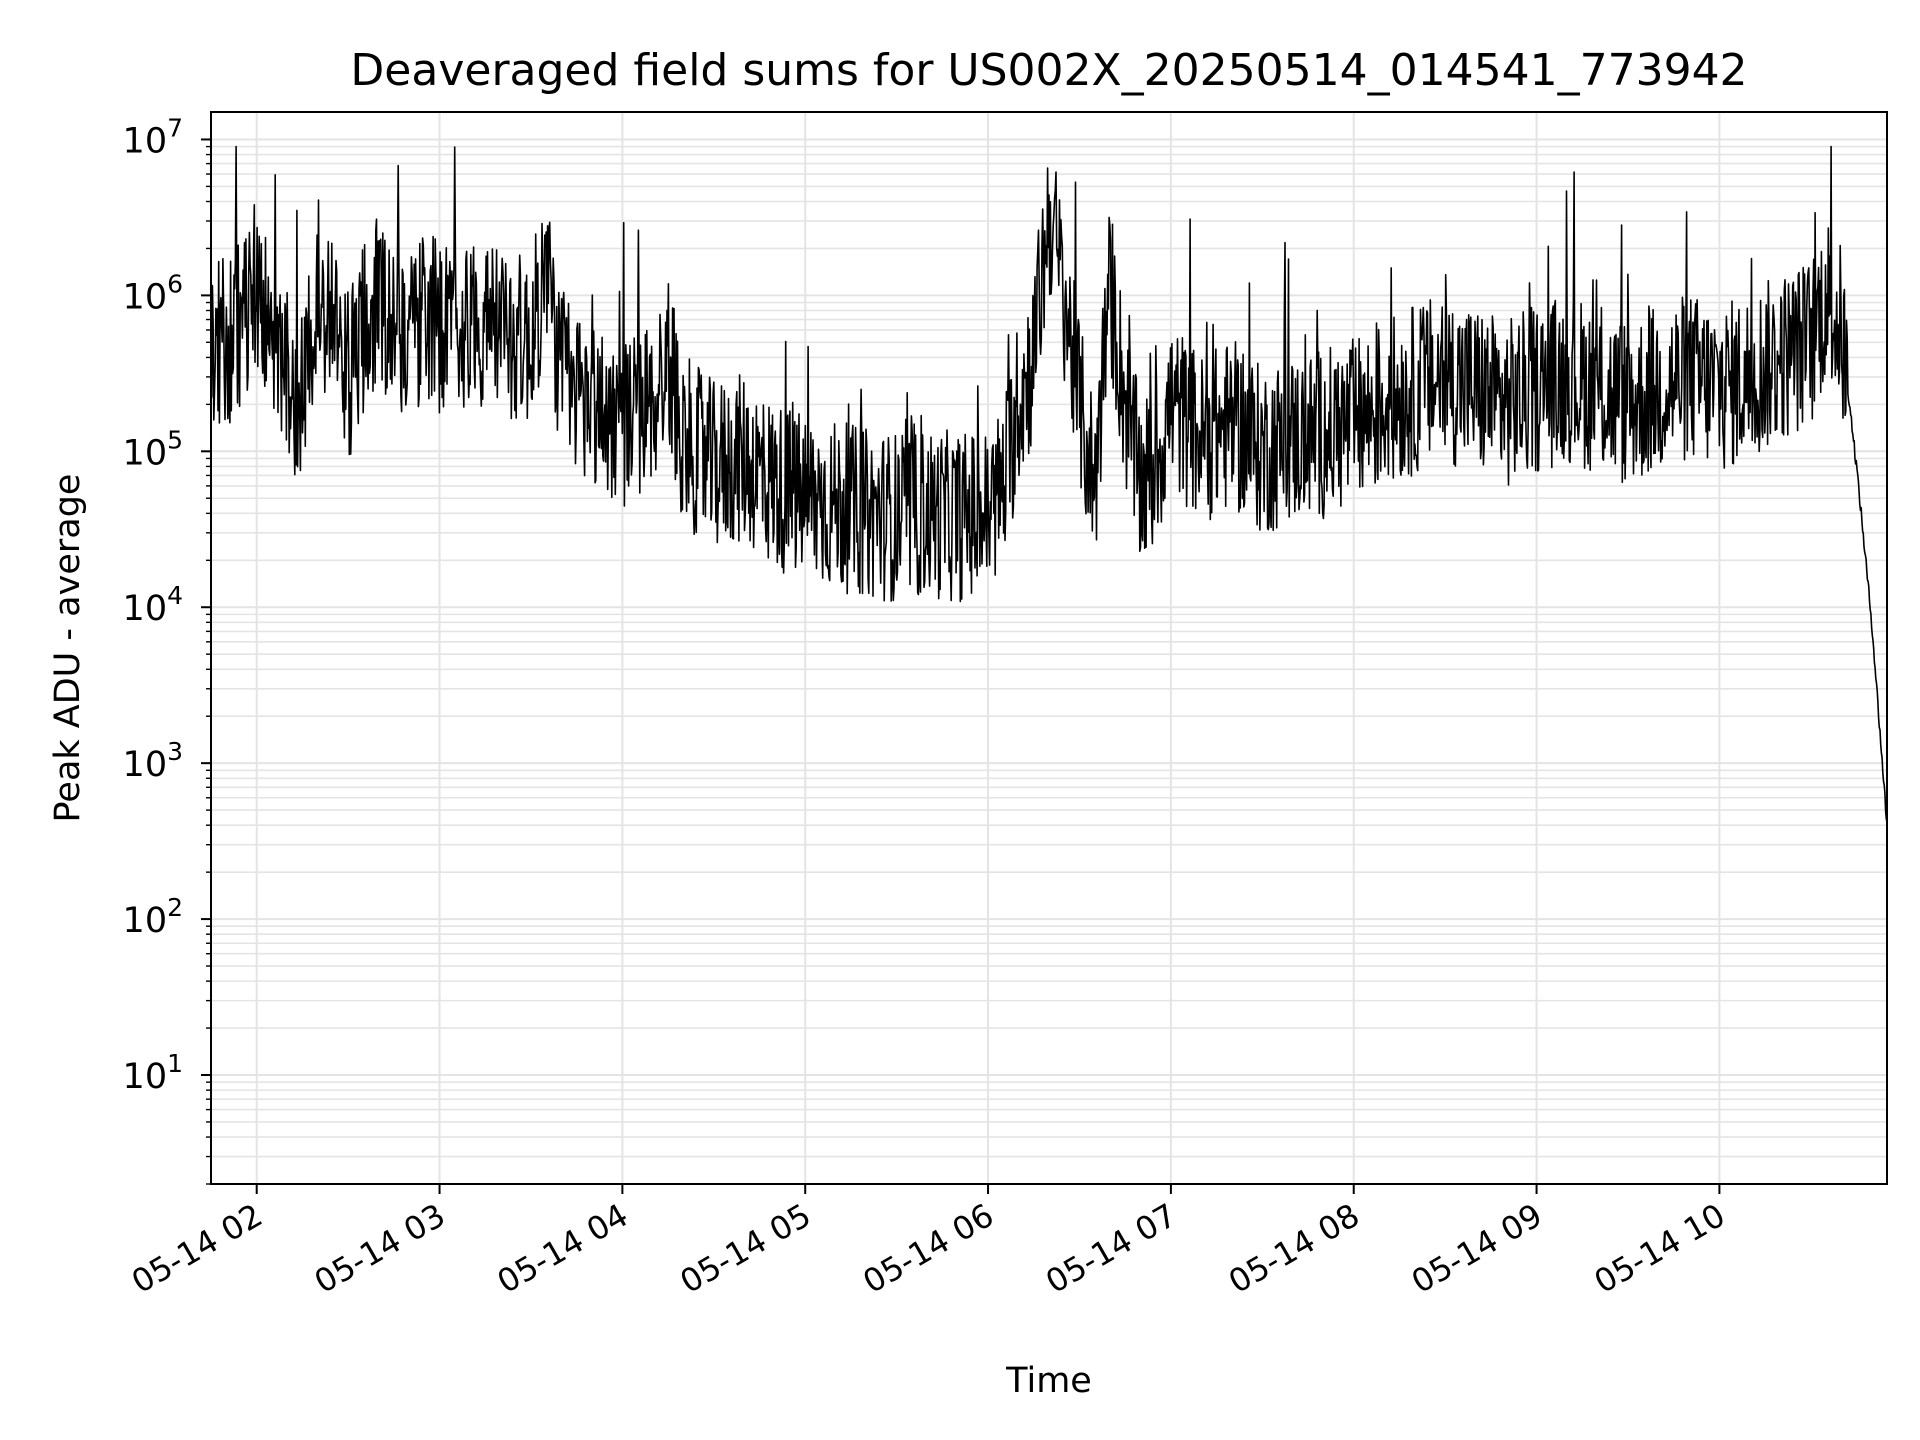 The width and height of the screenshot is (1920, 1440). I want to click on y-tick-label: 10⁵, so click(153, 449).